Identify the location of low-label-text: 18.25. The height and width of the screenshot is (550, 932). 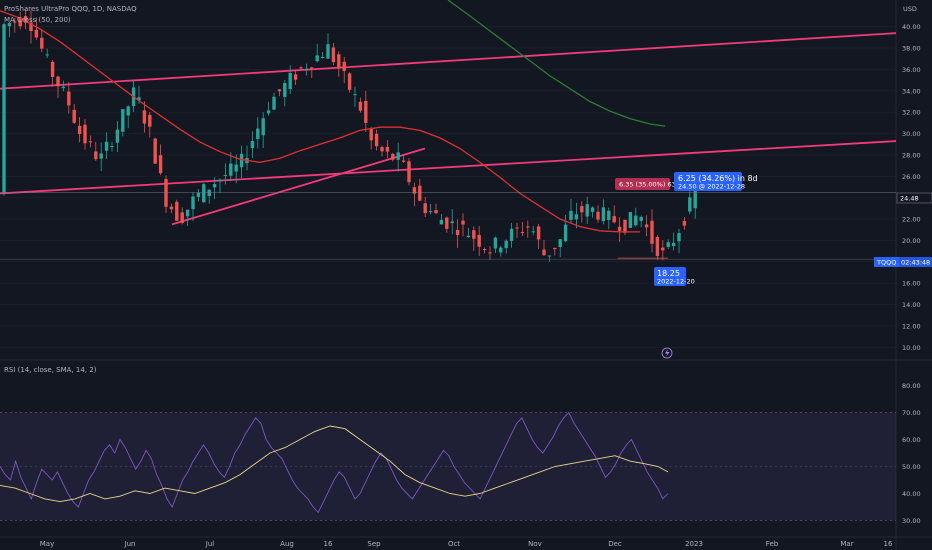
(668, 273).